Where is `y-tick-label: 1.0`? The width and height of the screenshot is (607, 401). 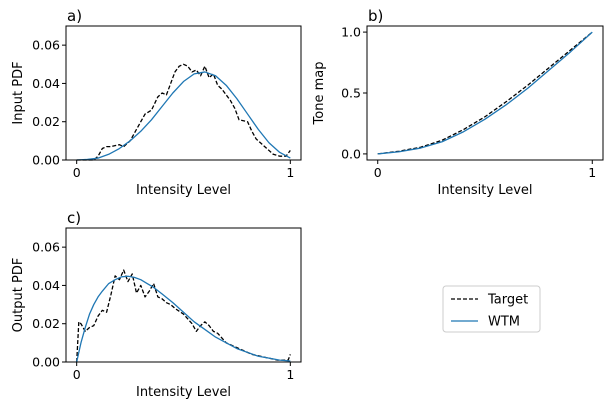 y-tick-label: 1.0 is located at coordinates (351, 32).